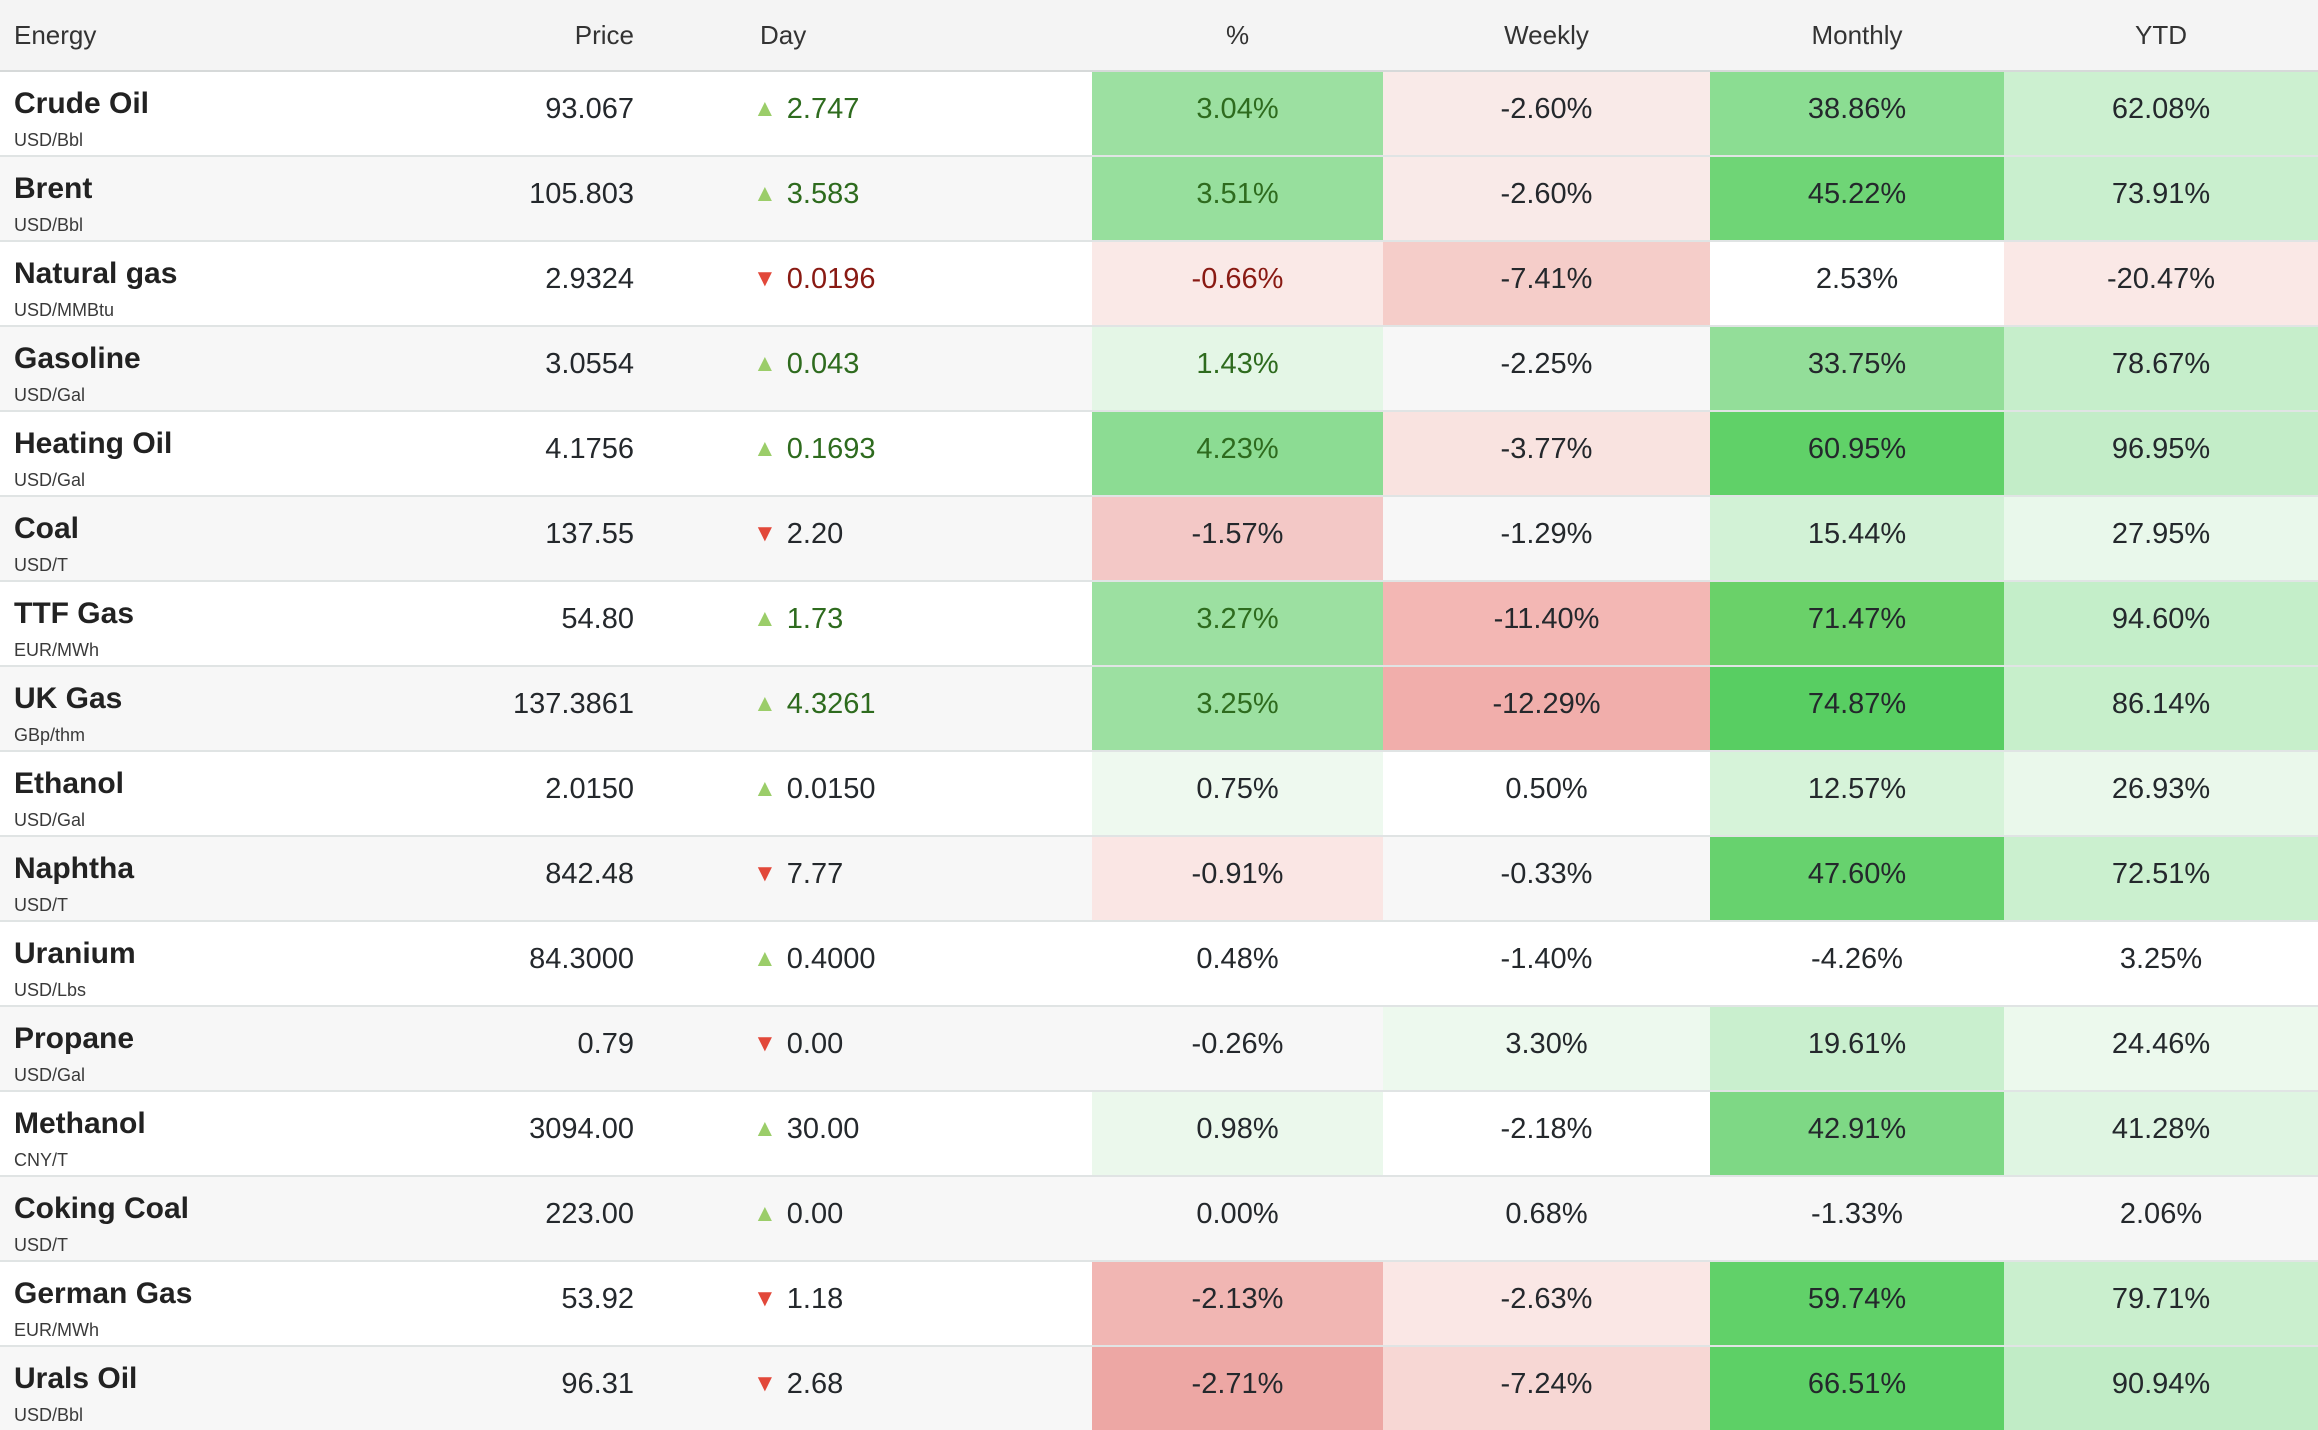 This screenshot has height=1430, width=2318. I want to click on monthly-change-cell: 12.57%, so click(1857, 793).